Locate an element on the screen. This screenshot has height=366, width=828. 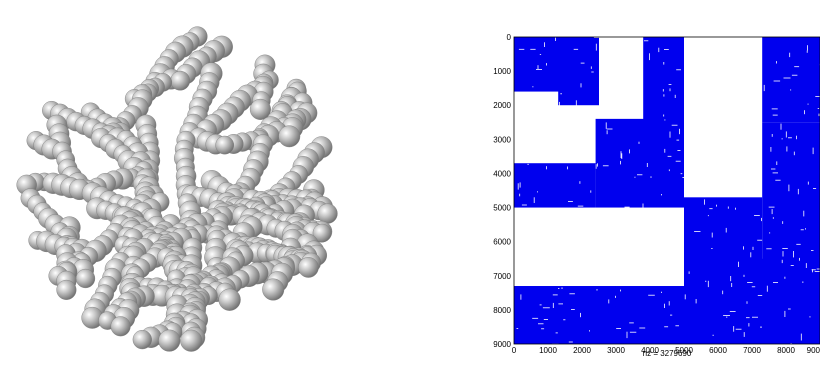
y-tick-label: 4000 is located at coordinates (502, 173).